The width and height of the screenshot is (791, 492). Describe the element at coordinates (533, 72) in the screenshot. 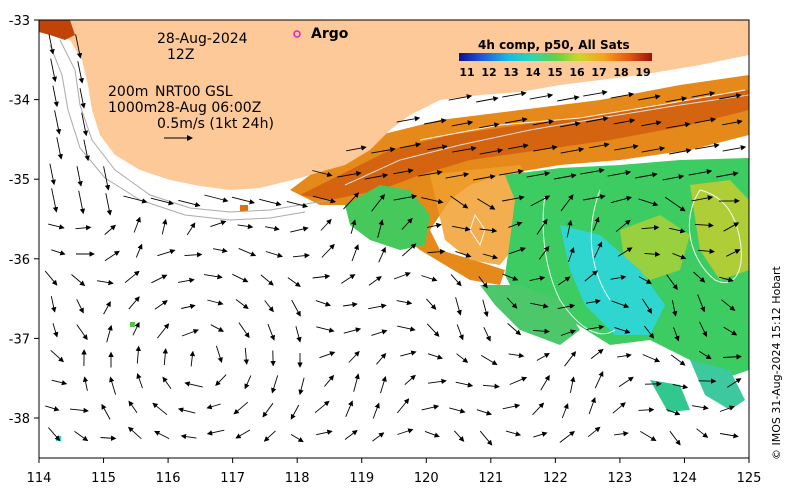

I see `colorbar-tick-label: 14` at that location.